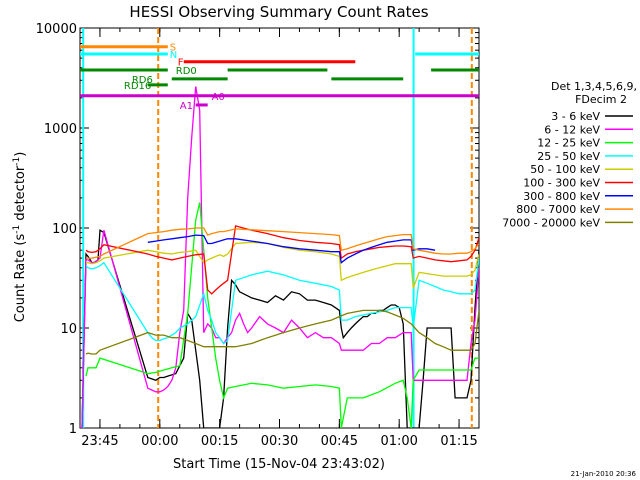 This screenshot has height=480, width=640. What do you see at coordinates (601, 99) in the screenshot?
I see `legend-header-line2: FDecim 2` at bounding box center [601, 99].